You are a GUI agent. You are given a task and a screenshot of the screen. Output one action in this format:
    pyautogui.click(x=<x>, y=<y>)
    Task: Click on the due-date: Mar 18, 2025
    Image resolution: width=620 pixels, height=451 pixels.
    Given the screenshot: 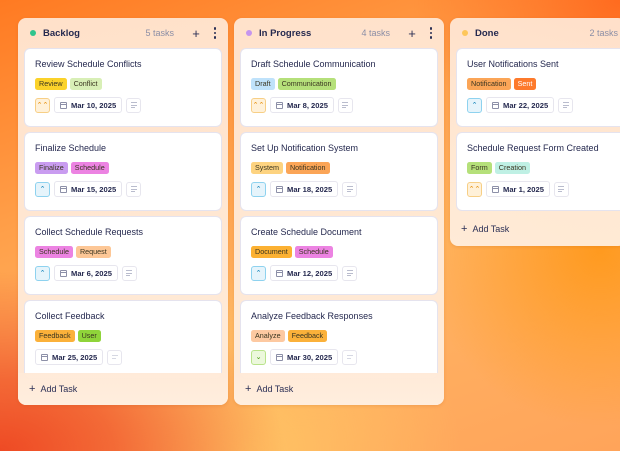 What is the action you would take?
    pyautogui.click(x=304, y=189)
    